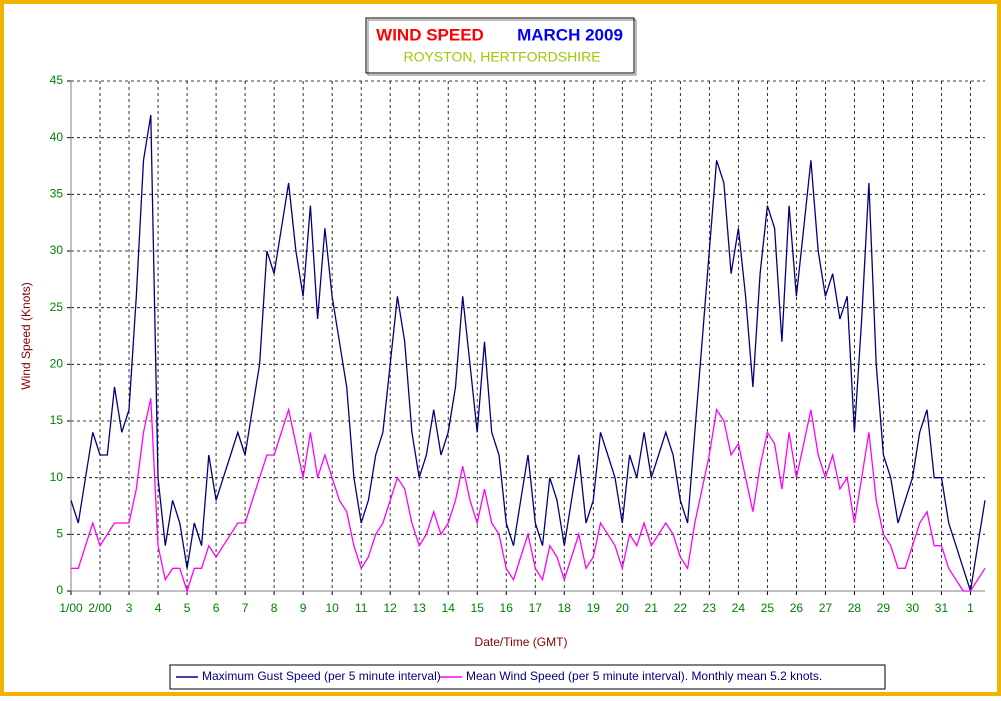 Image resolution: width=1001 pixels, height=701 pixels. Describe the element at coordinates (216, 608) in the screenshot. I see `x-tick-label: 6` at that location.